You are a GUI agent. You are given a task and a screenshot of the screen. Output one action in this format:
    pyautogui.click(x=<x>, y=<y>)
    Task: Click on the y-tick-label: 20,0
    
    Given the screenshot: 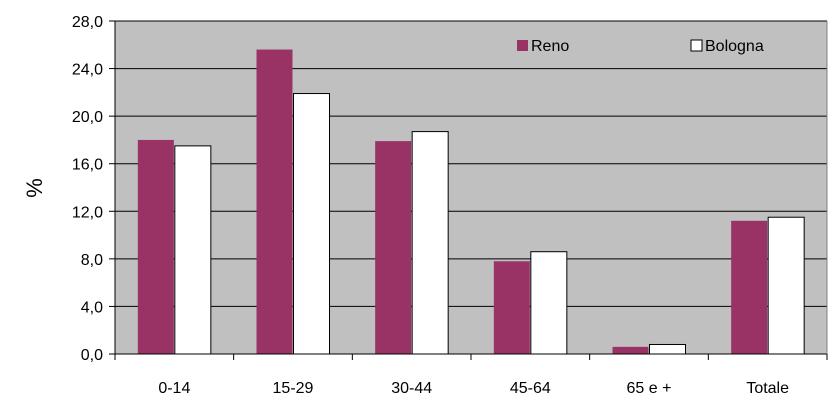 What is the action you would take?
    pyautogui.click(x=87, y=117)
    